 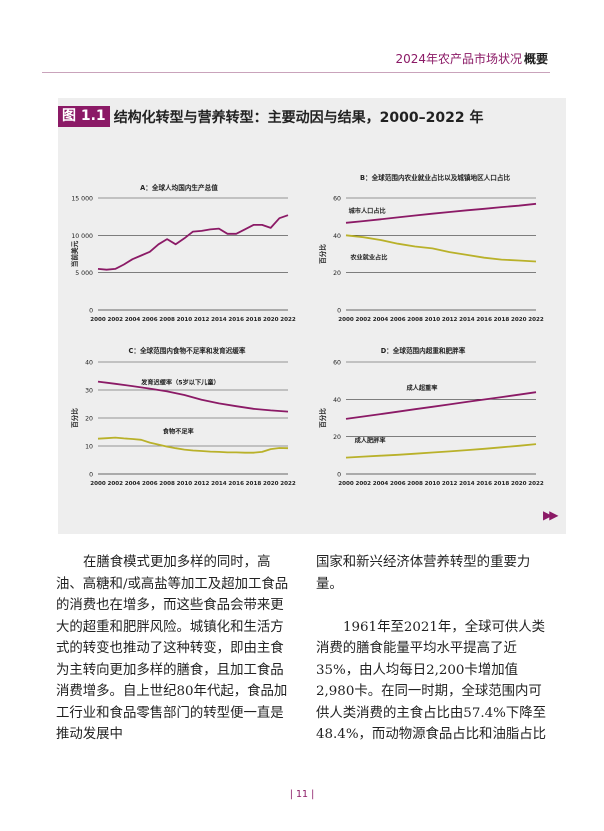 I want to click on series-annotation: 城市人口占比, so click(x=367, y=211).